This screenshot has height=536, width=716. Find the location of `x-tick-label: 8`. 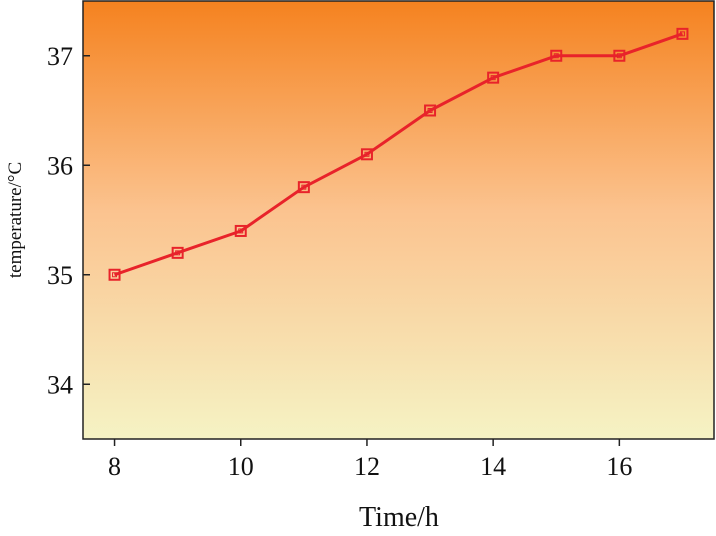

x-tick-label: 8 is located at coordinates (114, 466).